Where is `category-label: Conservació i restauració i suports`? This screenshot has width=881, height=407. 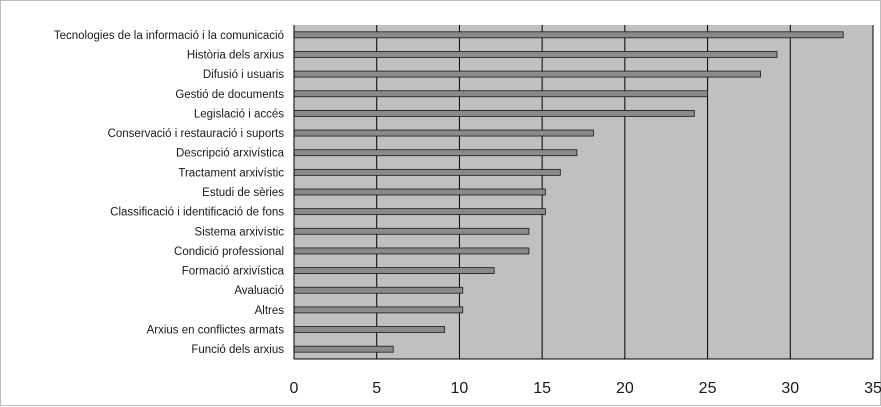
category-label: Conservació i restauració i suports is located at coordinates (196, 134).